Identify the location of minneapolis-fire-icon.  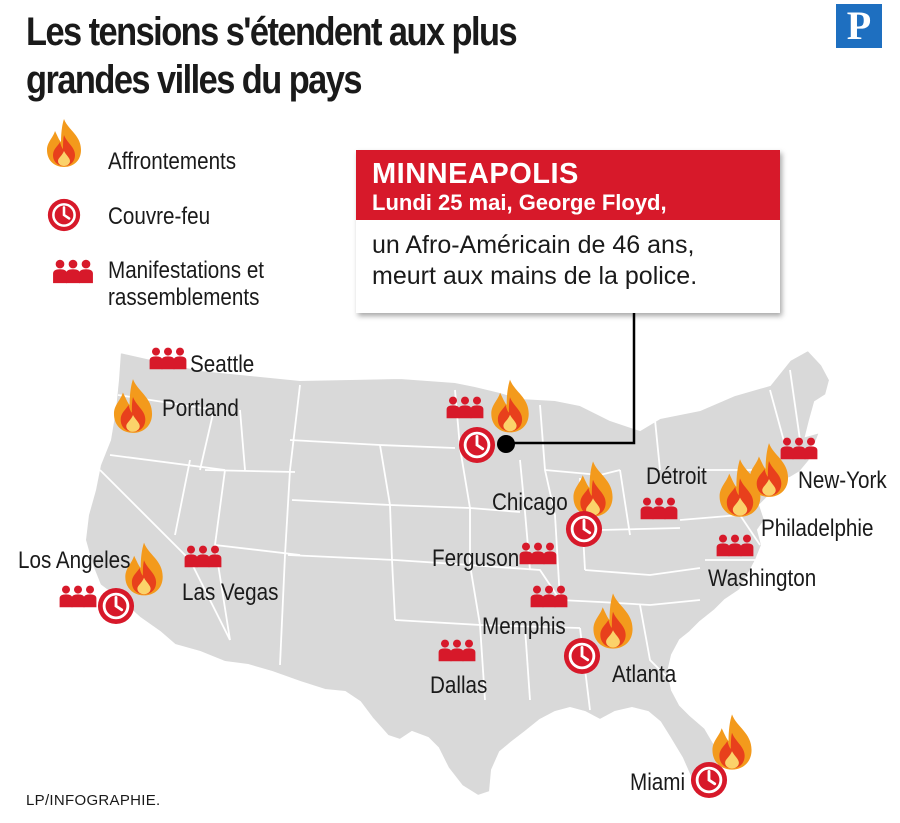
(510, 406).